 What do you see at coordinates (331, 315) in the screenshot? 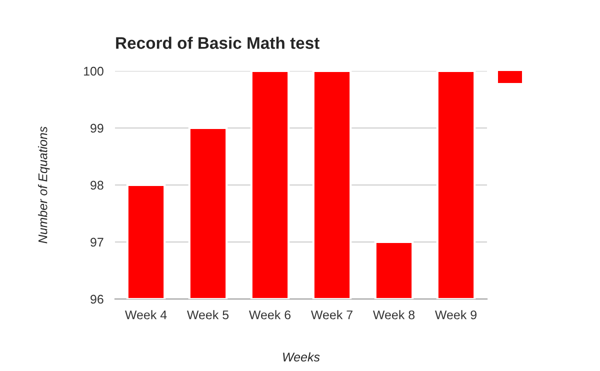
I see `x-tick-label: Week 7` at bounding box center [331, 315].